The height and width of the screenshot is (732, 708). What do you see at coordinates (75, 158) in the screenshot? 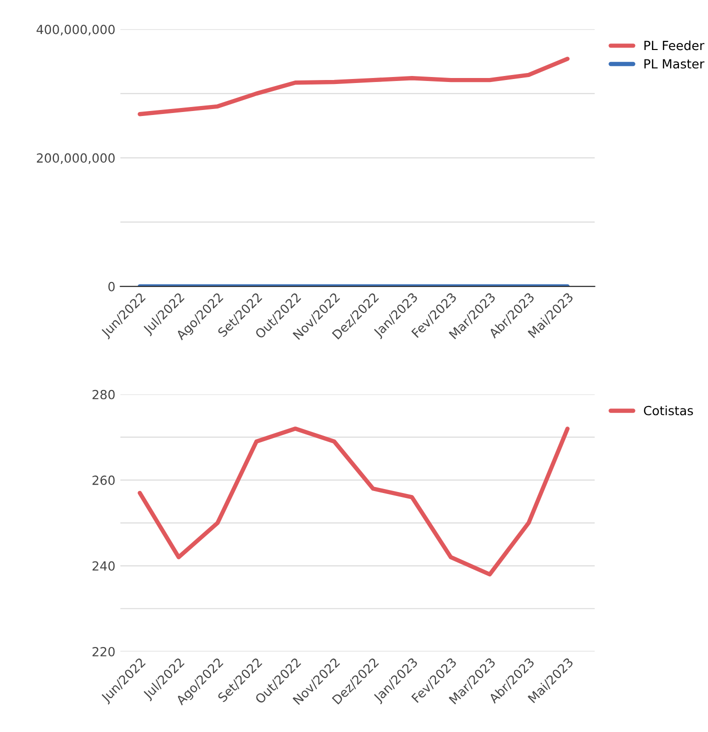
I see `y-tick-label: 200,000,000` at bounding box center [75, 158].